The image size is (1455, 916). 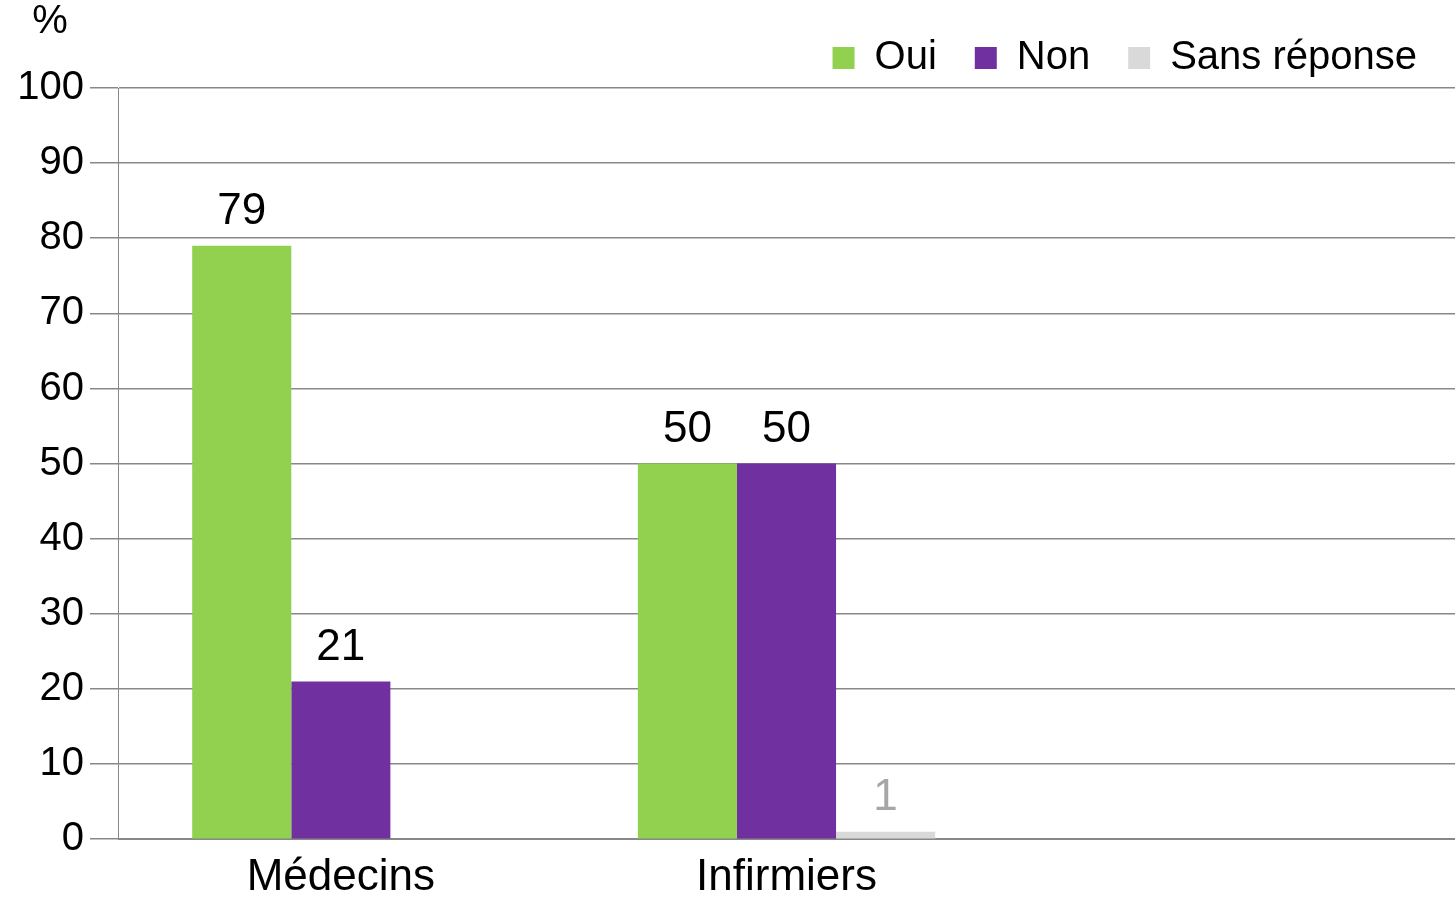 What do you see at coordinates (340, 874) in the screenshot?
I see `x-tick-label: Médecins` at bounding box center [340, 874].